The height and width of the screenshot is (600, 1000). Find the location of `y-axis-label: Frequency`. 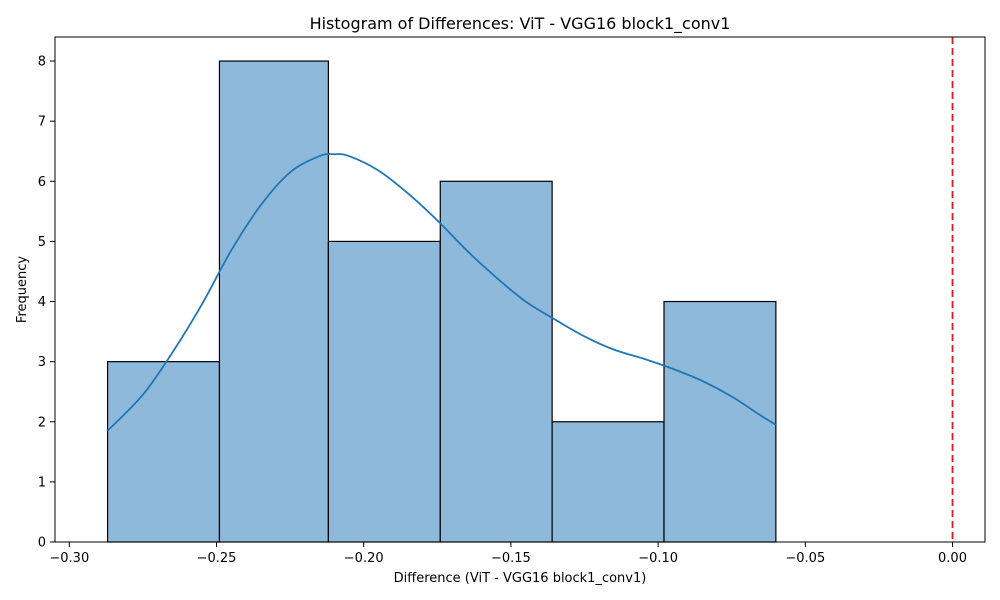

y-axis-label: Frequency is located at coordinates (22, 289).